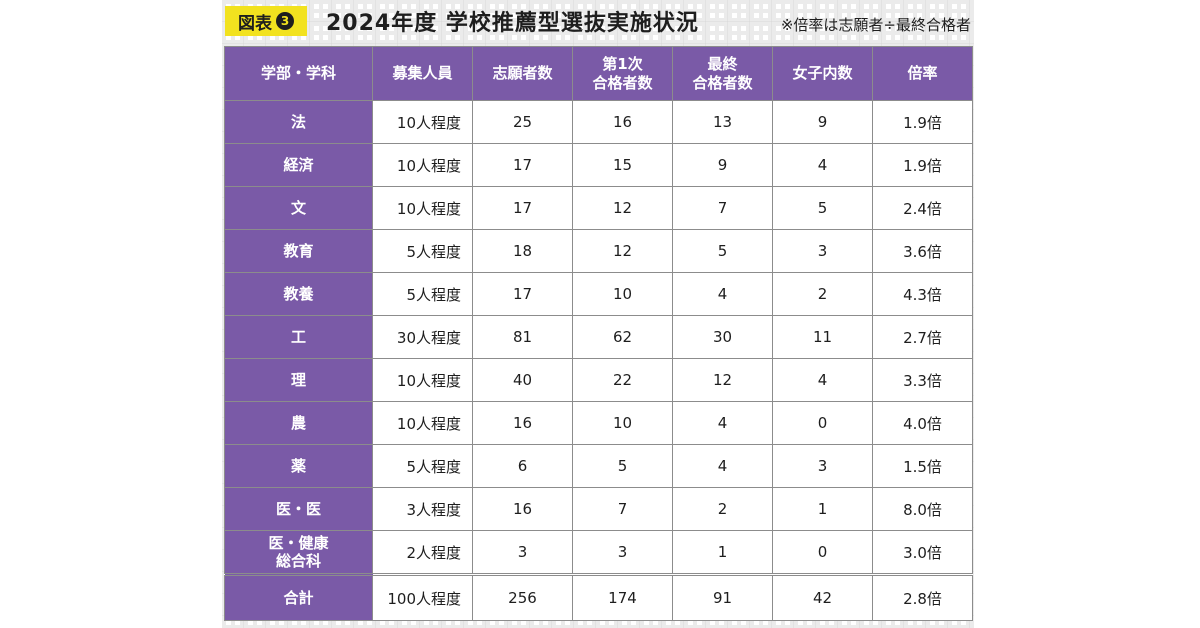 The image size is (1200, 628). I want to click on quota-cell: 3人程度, so click(422, 509).